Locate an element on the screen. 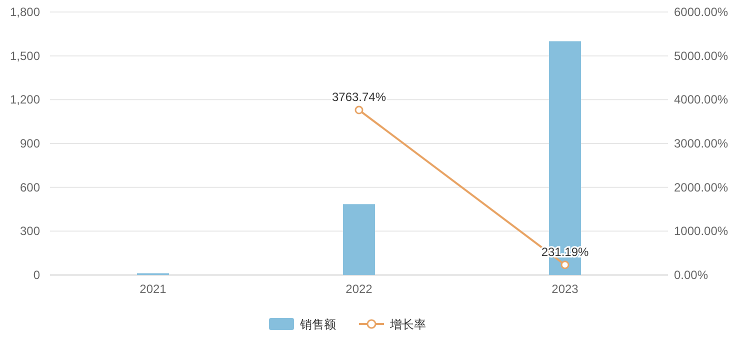 The width and height of the screenshot is (730, 338). y-tick-label: 1,200 is located at coordinates (25, 99).